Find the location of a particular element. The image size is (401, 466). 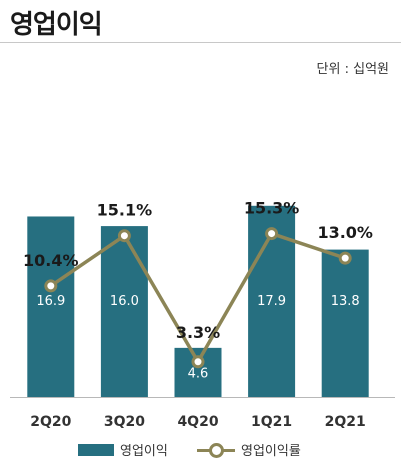

x-tick-label: 2Q21 is located at coordinates (345, 422).